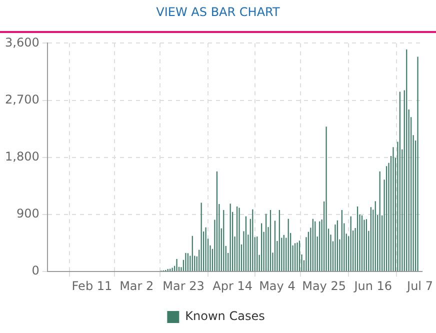  What do you see at coordinates (92, 285) in the screenshot?
I see `x-tick-label: Feb 11` at bounding box center [92, 285].